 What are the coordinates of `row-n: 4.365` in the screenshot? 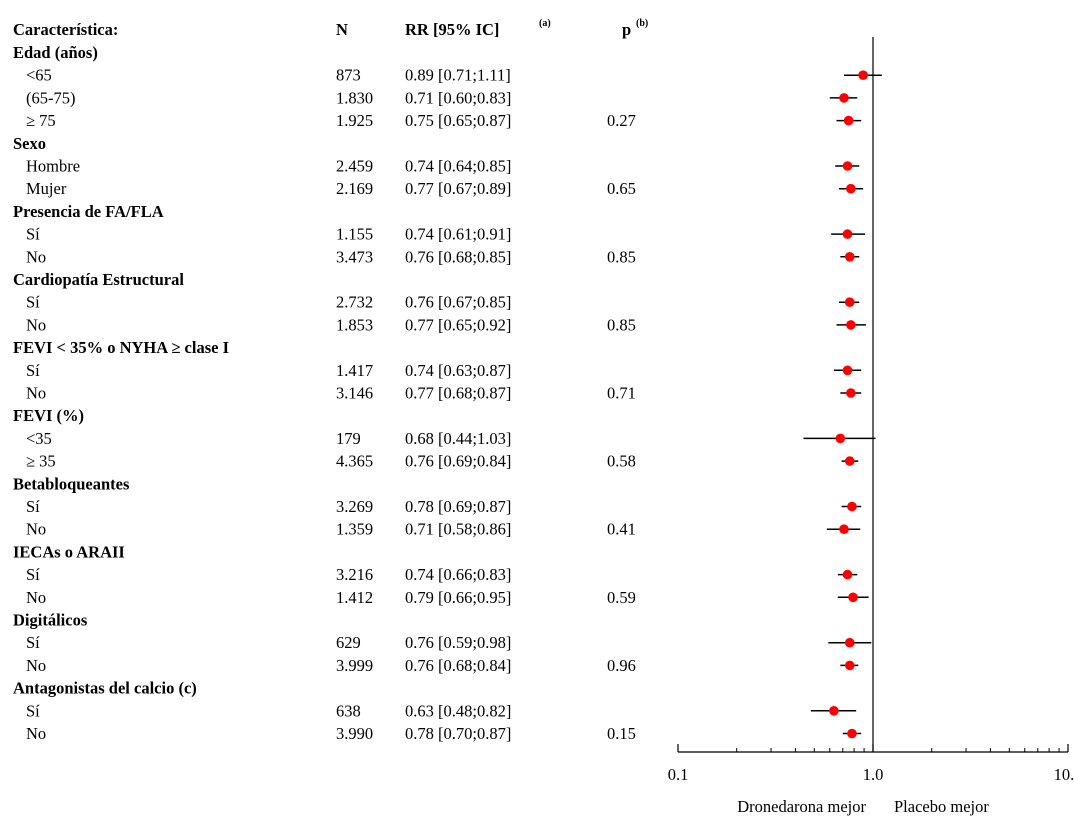 It's located at (354, 461).